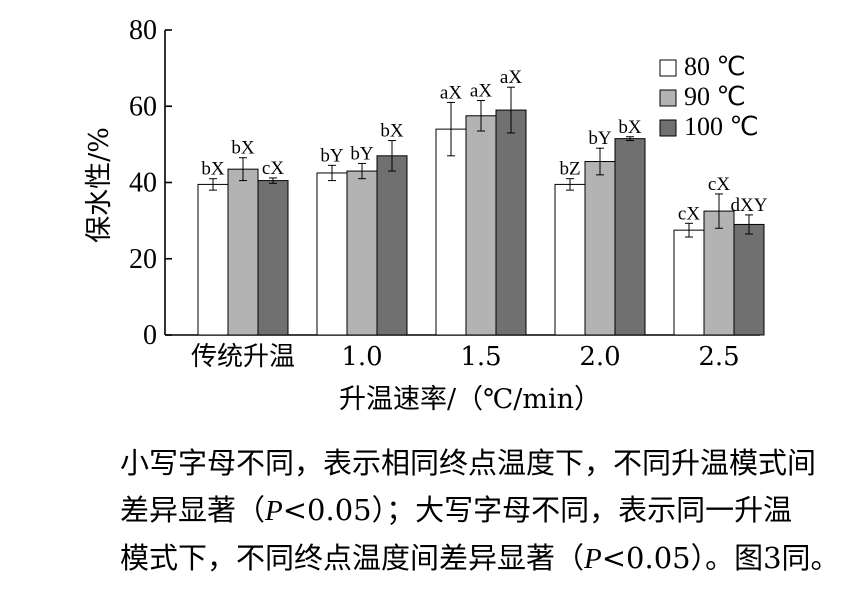 This screenshot has height=592, width=860. I want to click on y-axis-label: 保水性/%, so click(99, 185).